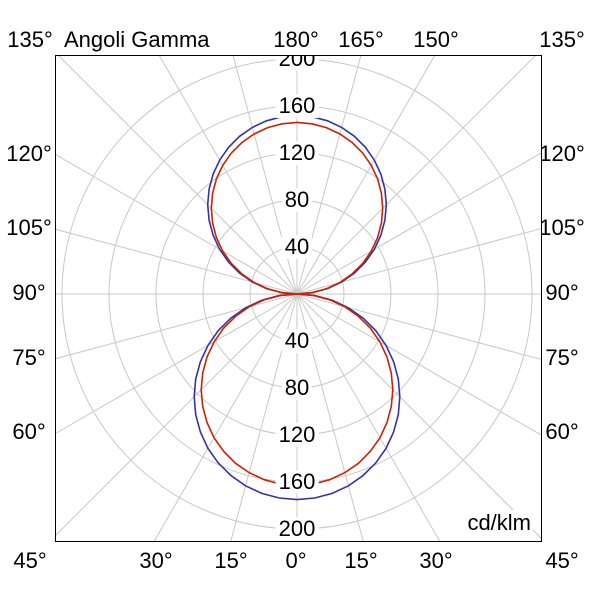  What do you see at coordinates (562, 227) in the screenshot?
I see `gamma-label-right: 105°` at bounding box center [562, 227].